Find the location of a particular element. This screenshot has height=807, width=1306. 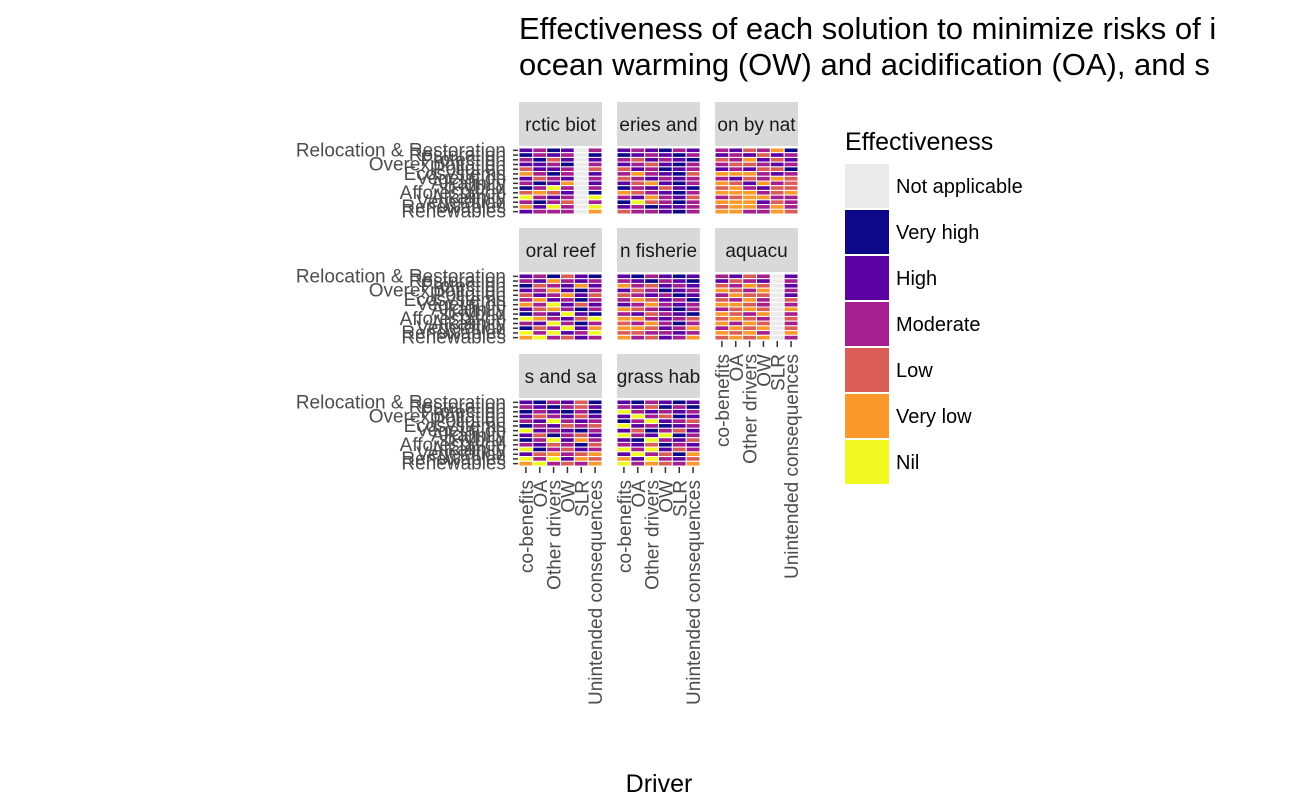

y-tick-label: Pollution is located at coordinates (469, 421).